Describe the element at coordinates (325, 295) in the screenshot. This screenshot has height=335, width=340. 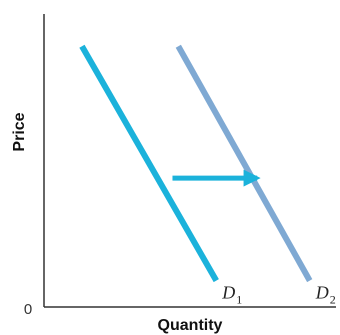
I see `curve-label-d2: D2` at that location.